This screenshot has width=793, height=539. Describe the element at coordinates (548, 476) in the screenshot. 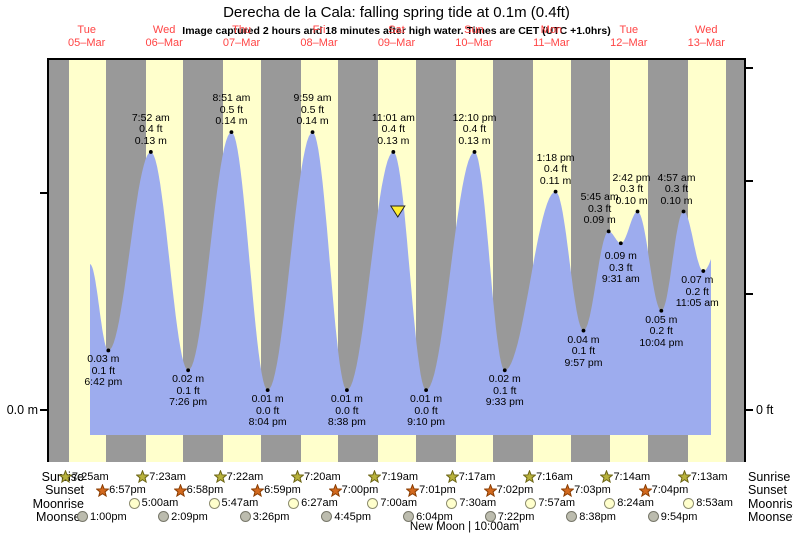

I see `sunrise-time: 7:16am` at that location.